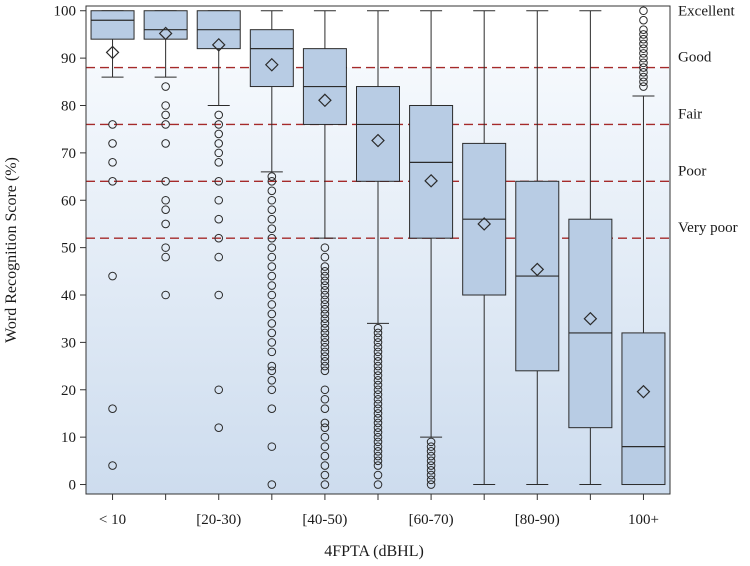  I want to click on x-axis-title: 4FPTA (dBHL), so click(374, 551).